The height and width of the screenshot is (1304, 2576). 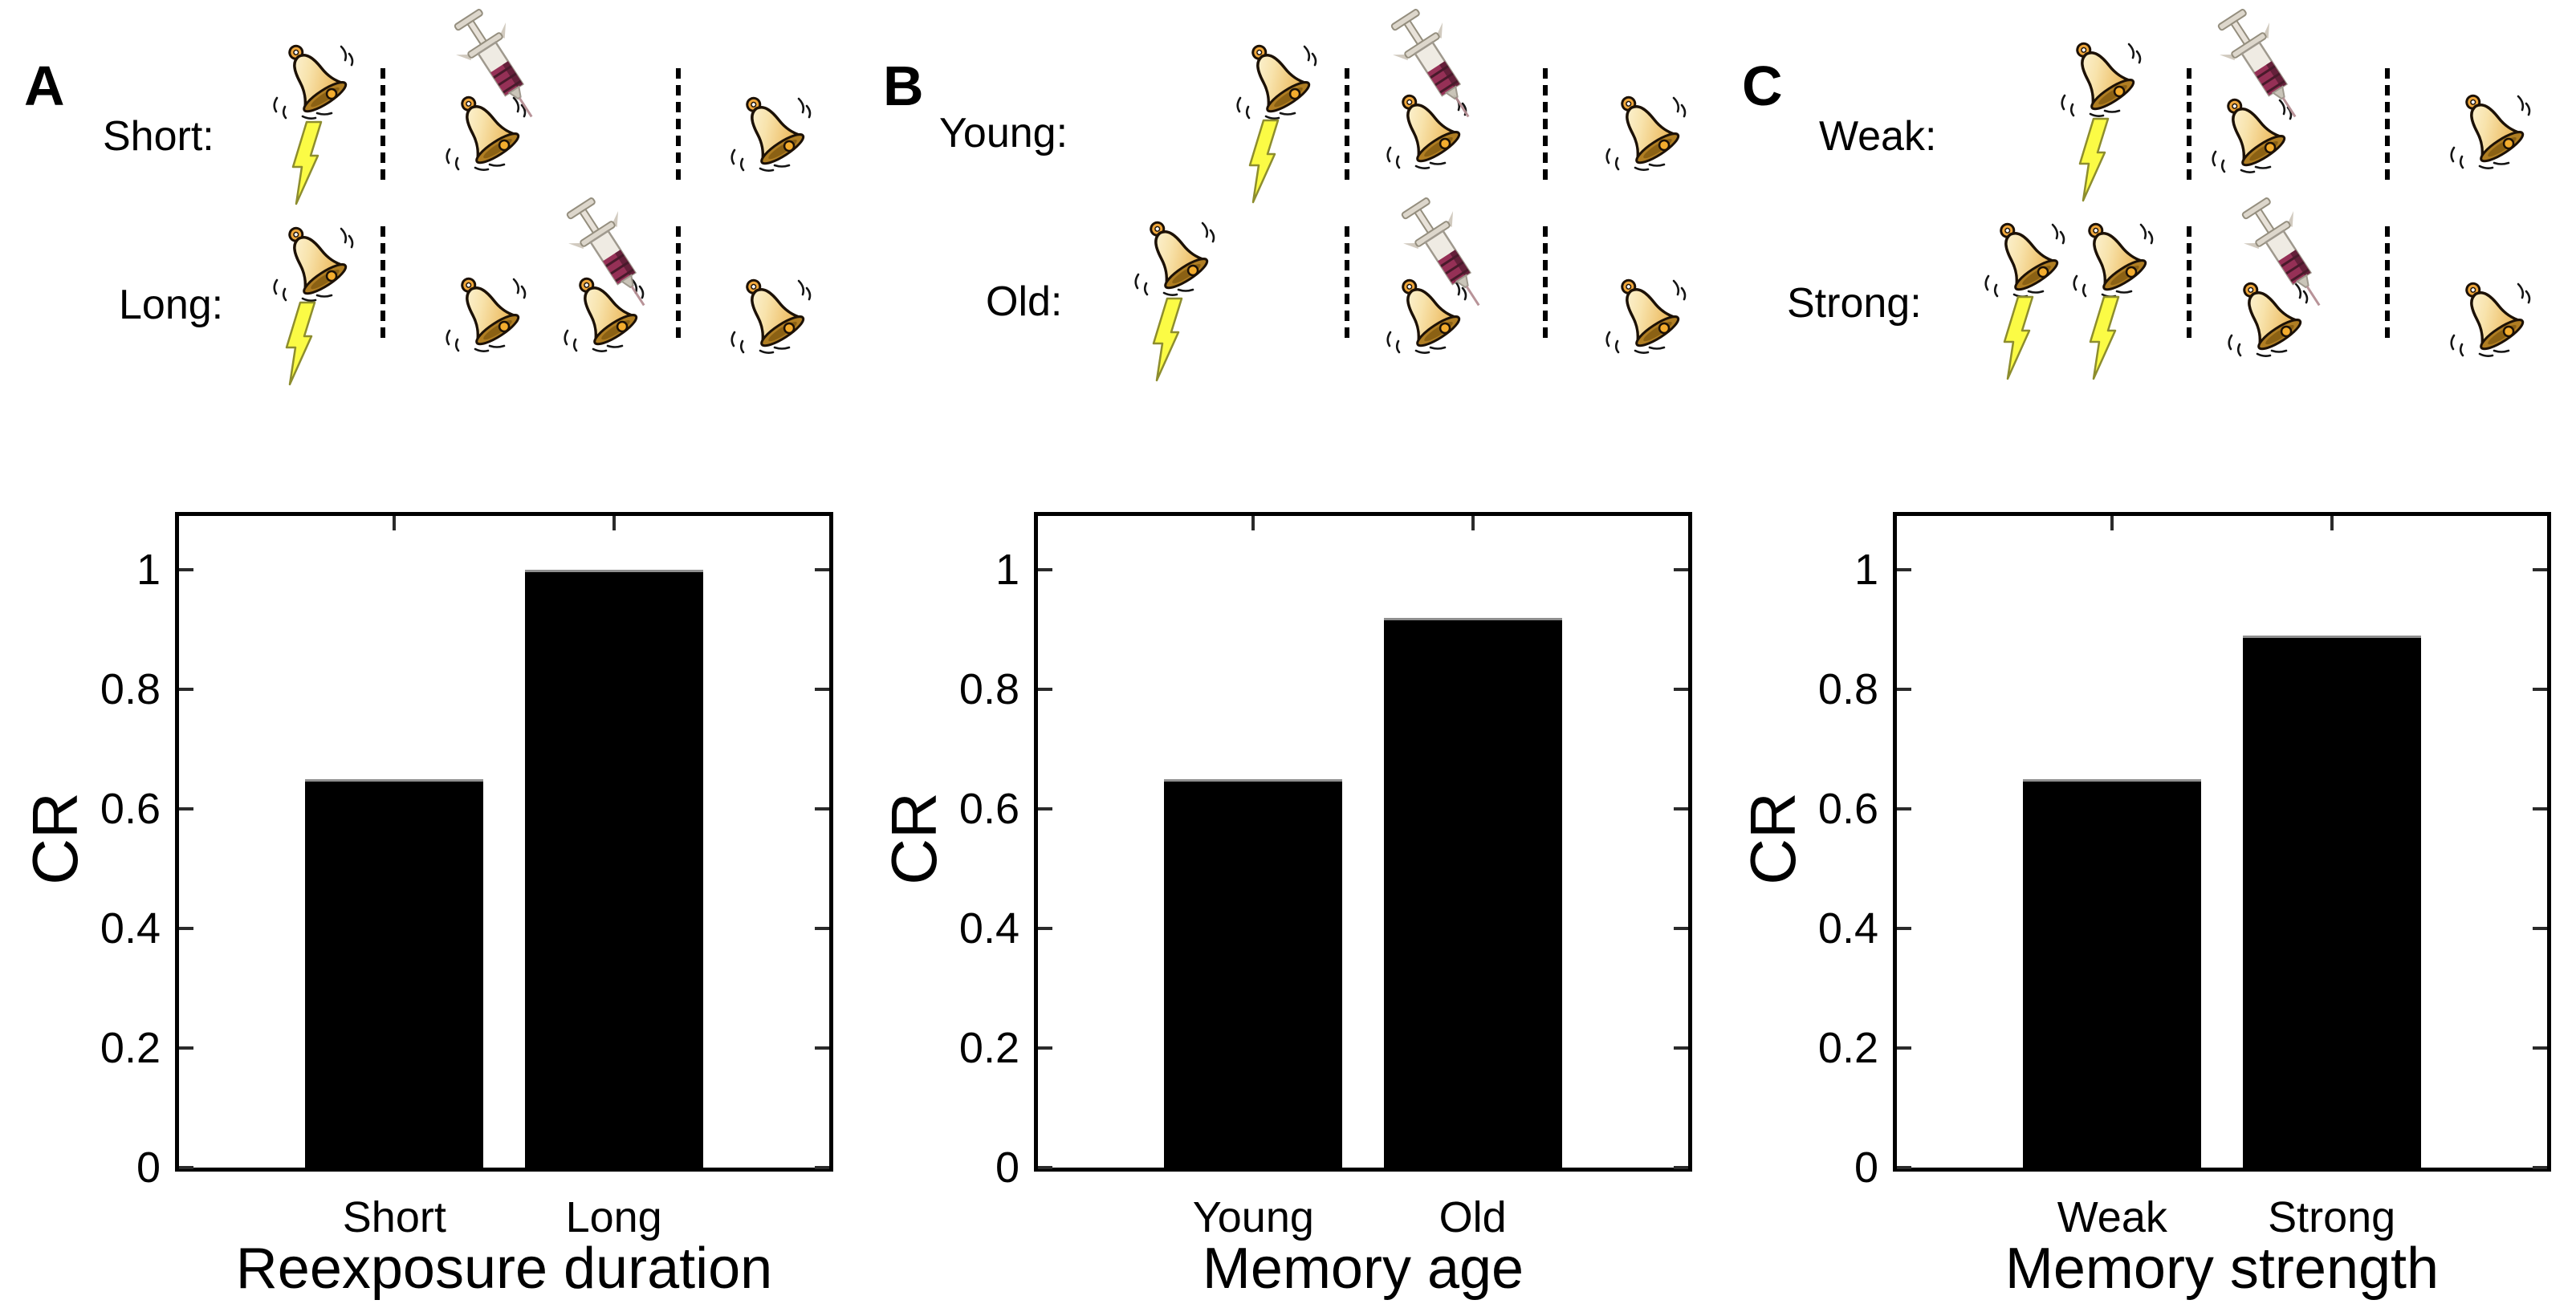 What do you see at coordinates (504, 1269) in the screenshot?
I see `x-axis-title: Reexposure duration` at bounding box center [504, 1269].